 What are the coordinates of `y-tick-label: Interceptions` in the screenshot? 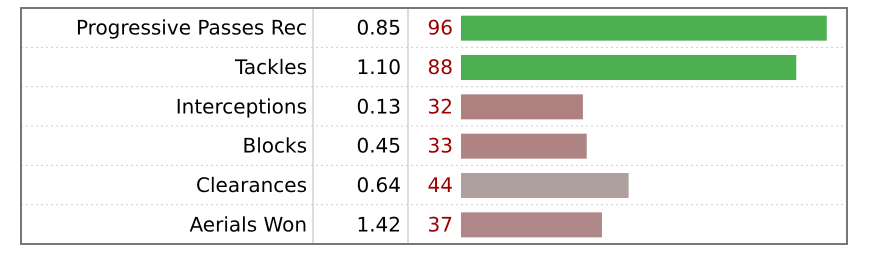 It's located at (241, 106).